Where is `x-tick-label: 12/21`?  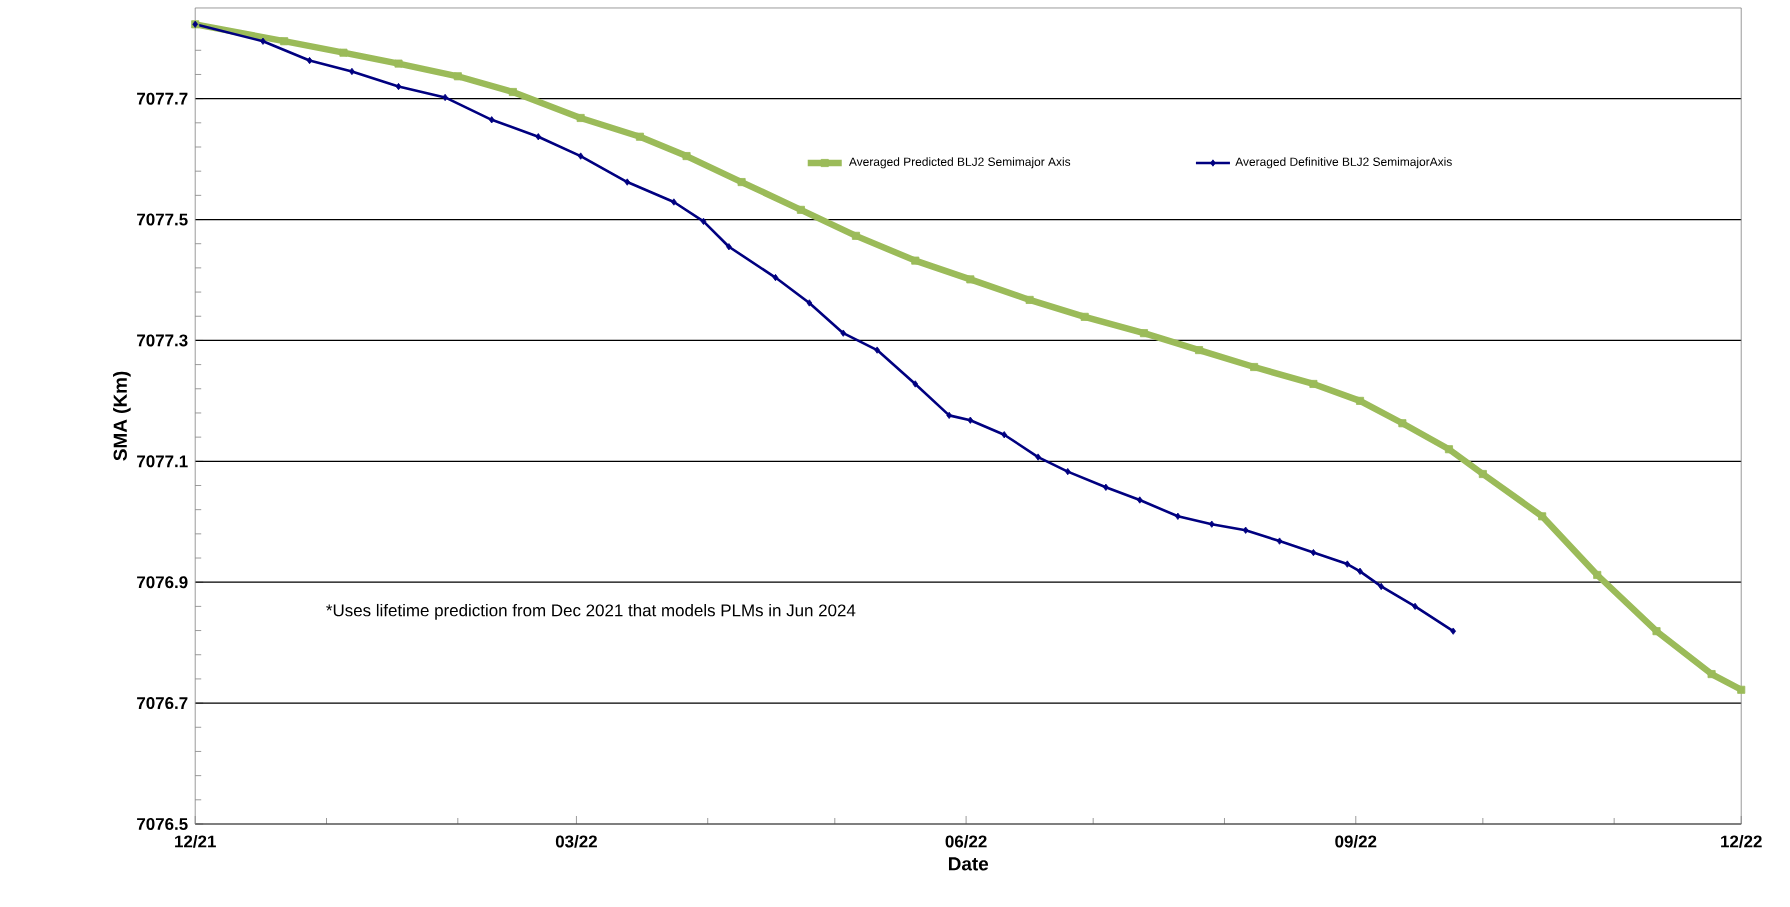
x-tick-label: 12/21 is located at coordinates (195, 841).